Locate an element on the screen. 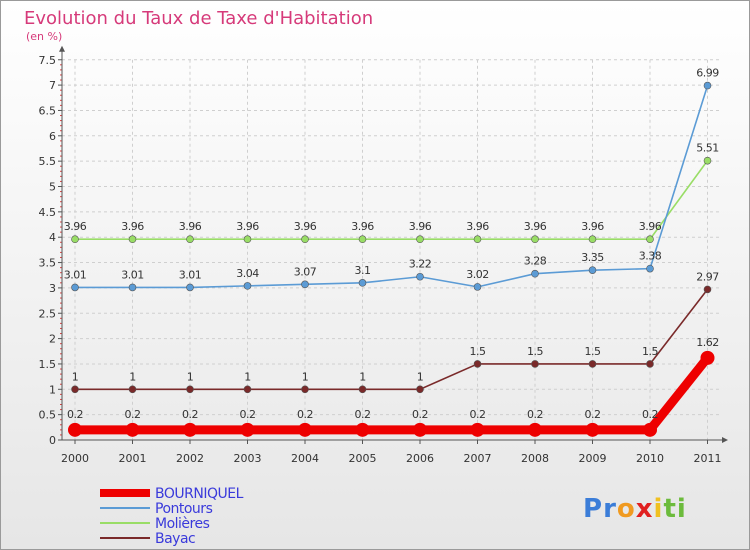 The width and height of the screenshot is (750, 550). chart-subtitle: (en %) is located at coordinates (44, 36).